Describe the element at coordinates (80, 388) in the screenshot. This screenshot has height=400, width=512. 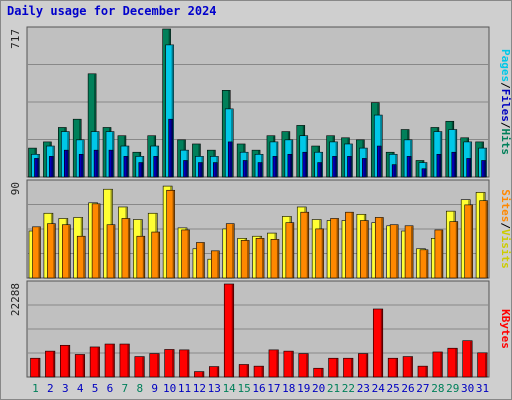
I see `day-label: 4` at that location.